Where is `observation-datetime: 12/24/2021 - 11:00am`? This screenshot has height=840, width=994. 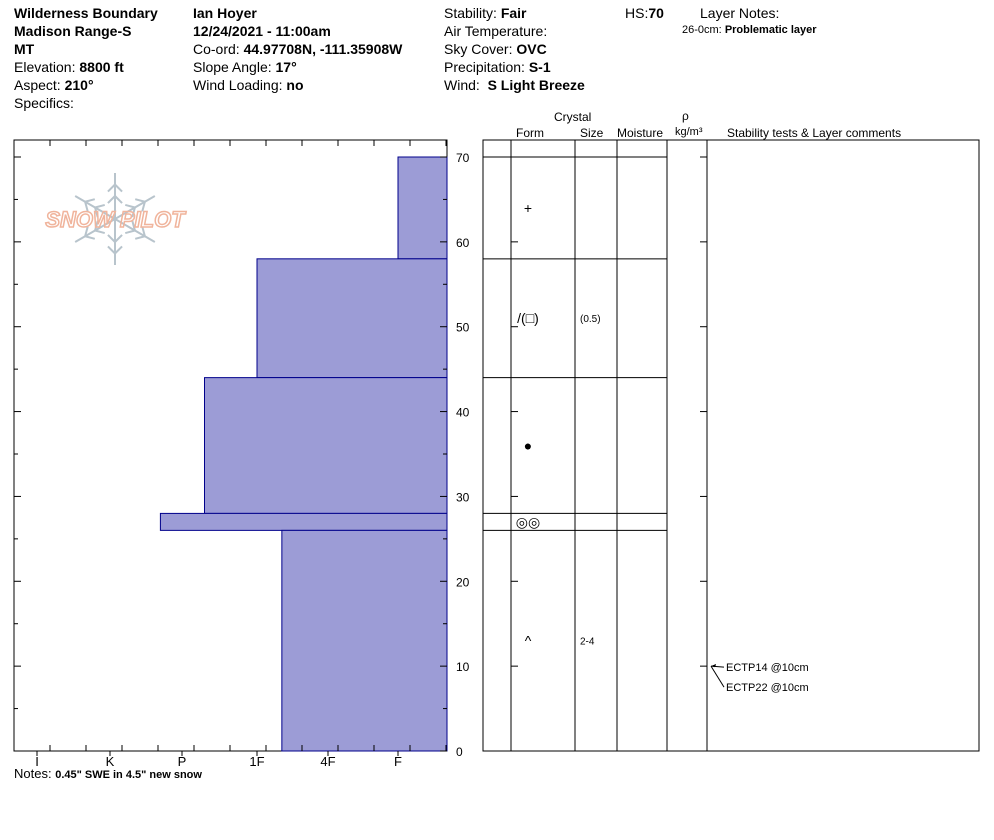
observation-datetime: 12/24/2021 - 11:00am is located at coordinates (262, 31).